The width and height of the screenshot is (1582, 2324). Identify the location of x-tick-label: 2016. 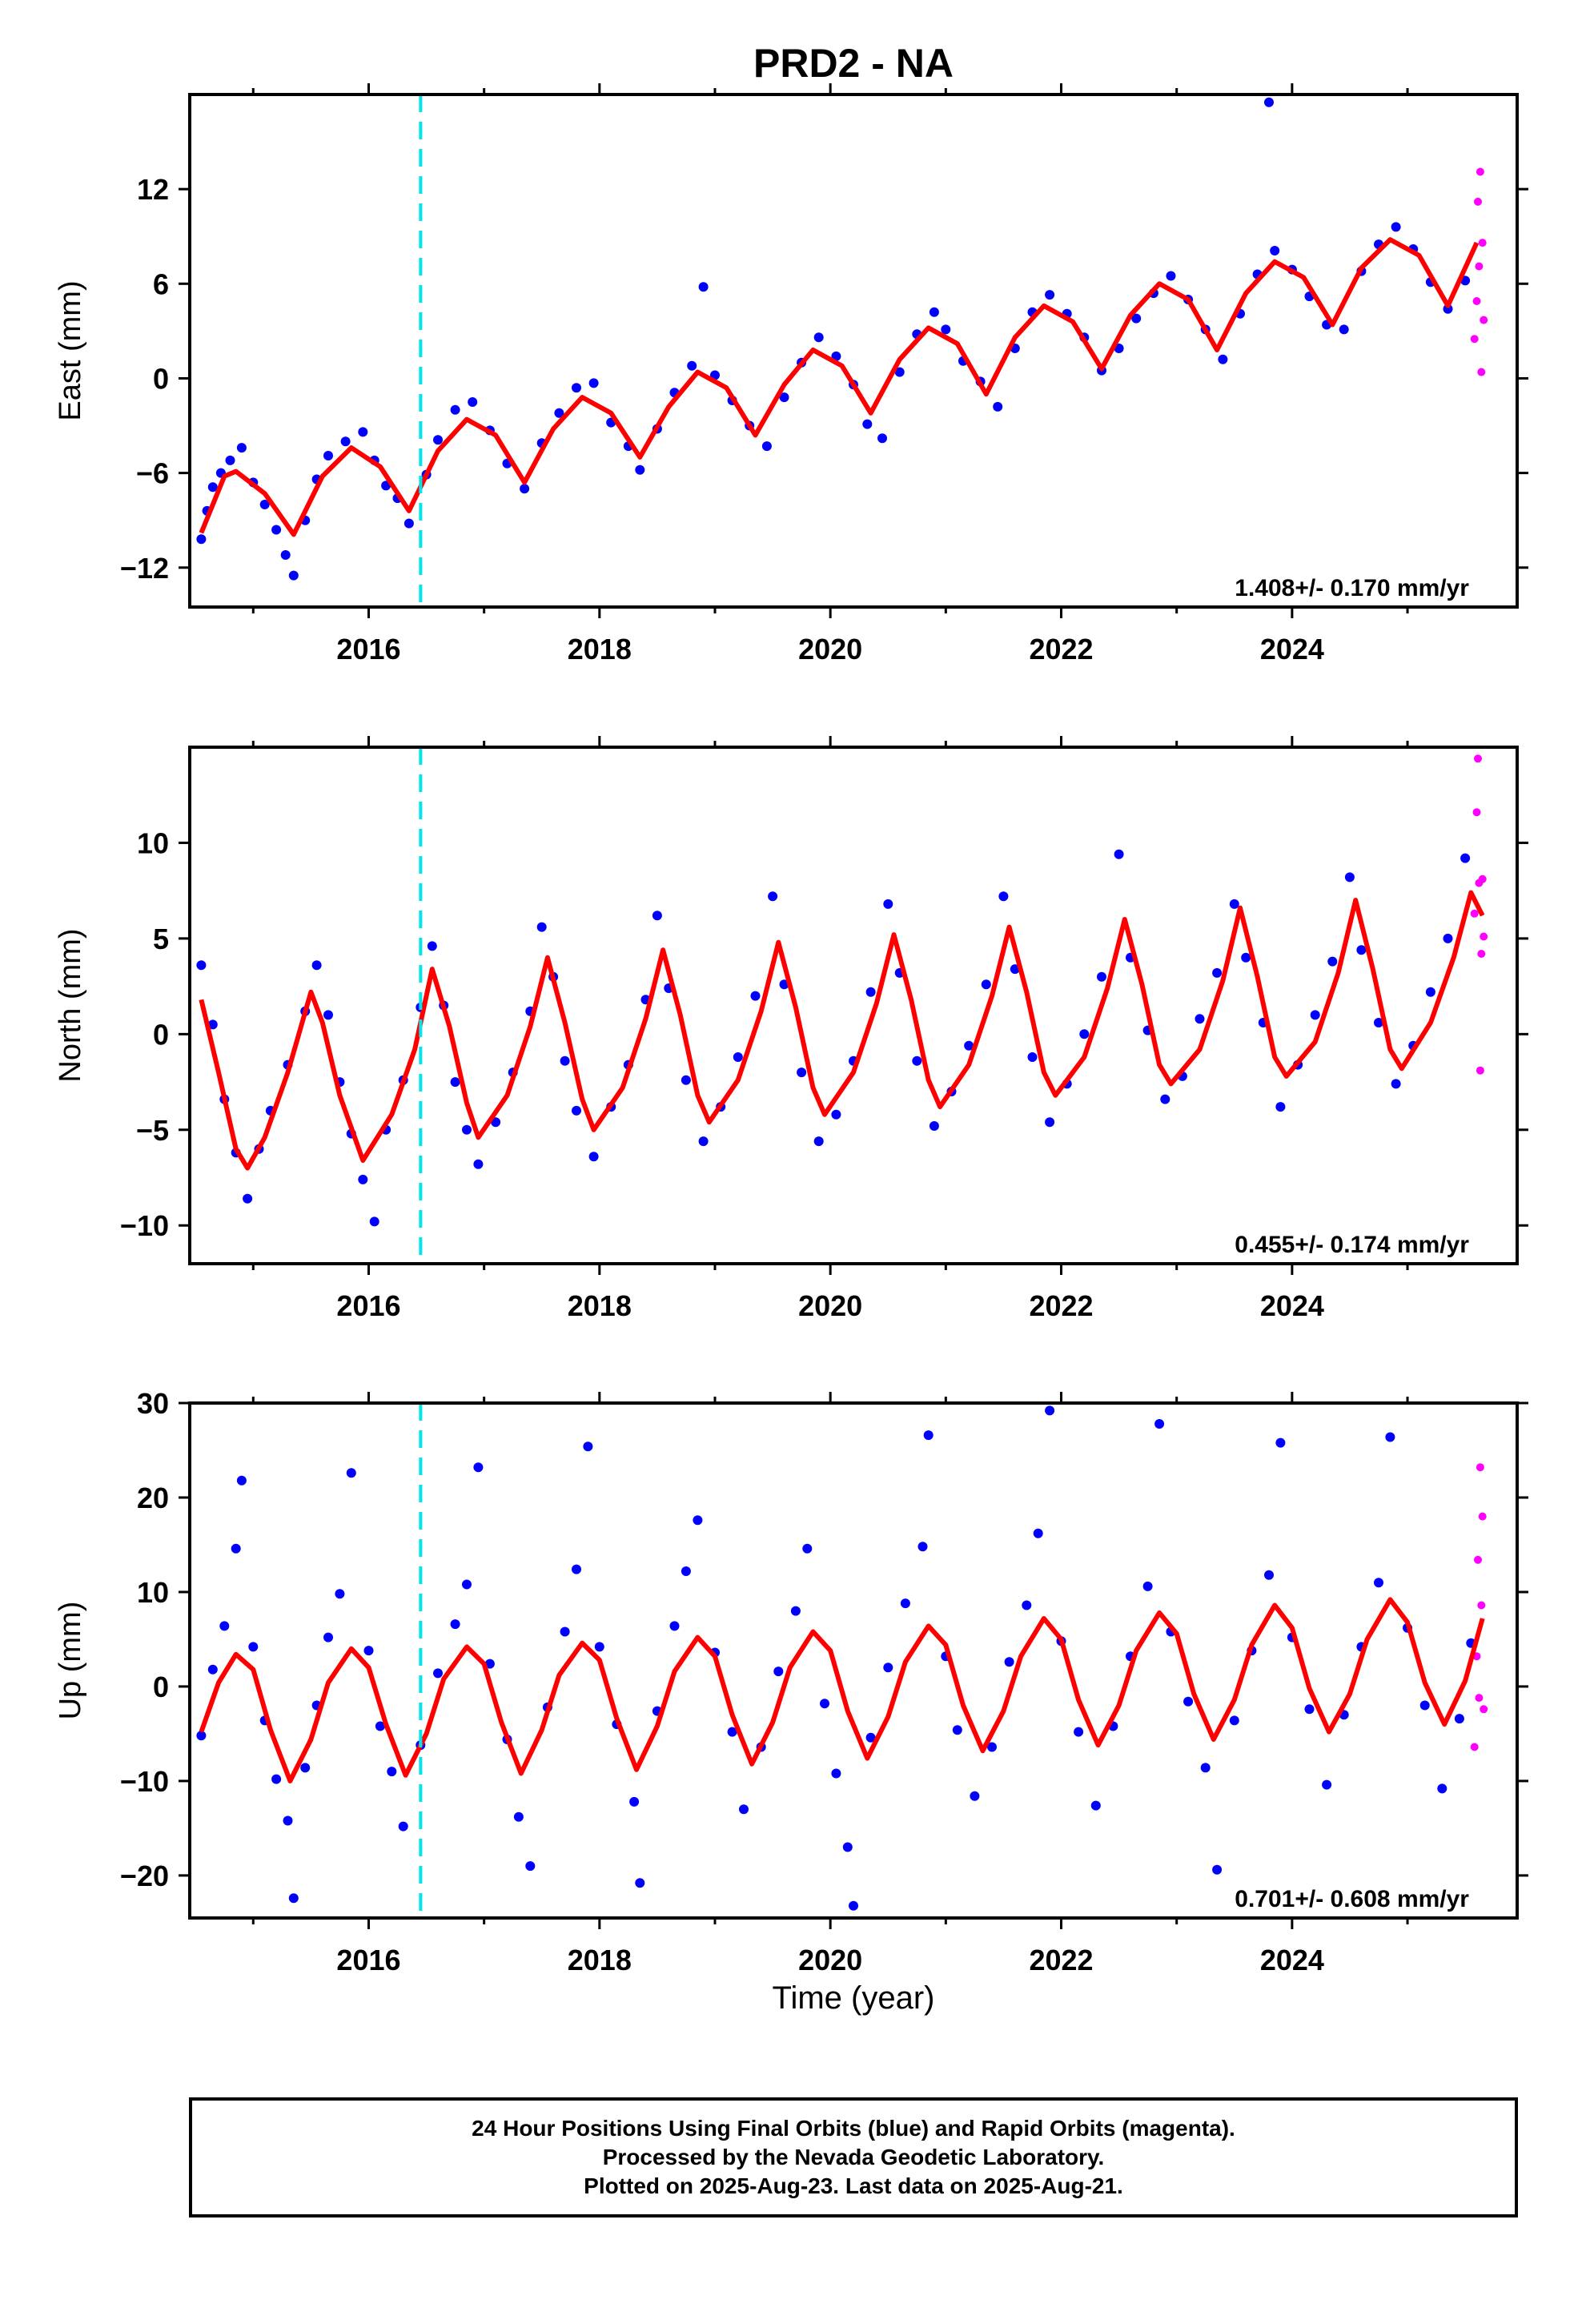
(368, 649).